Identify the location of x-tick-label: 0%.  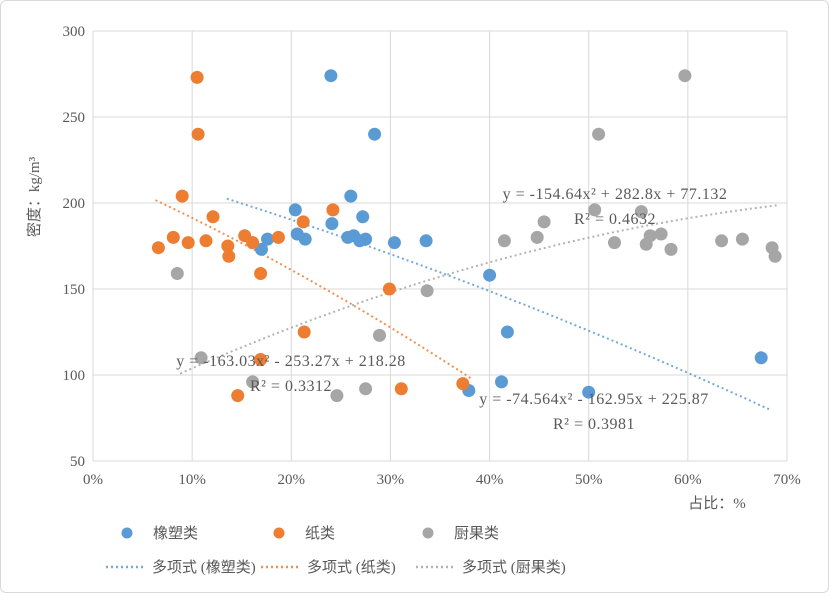
(93, 480).